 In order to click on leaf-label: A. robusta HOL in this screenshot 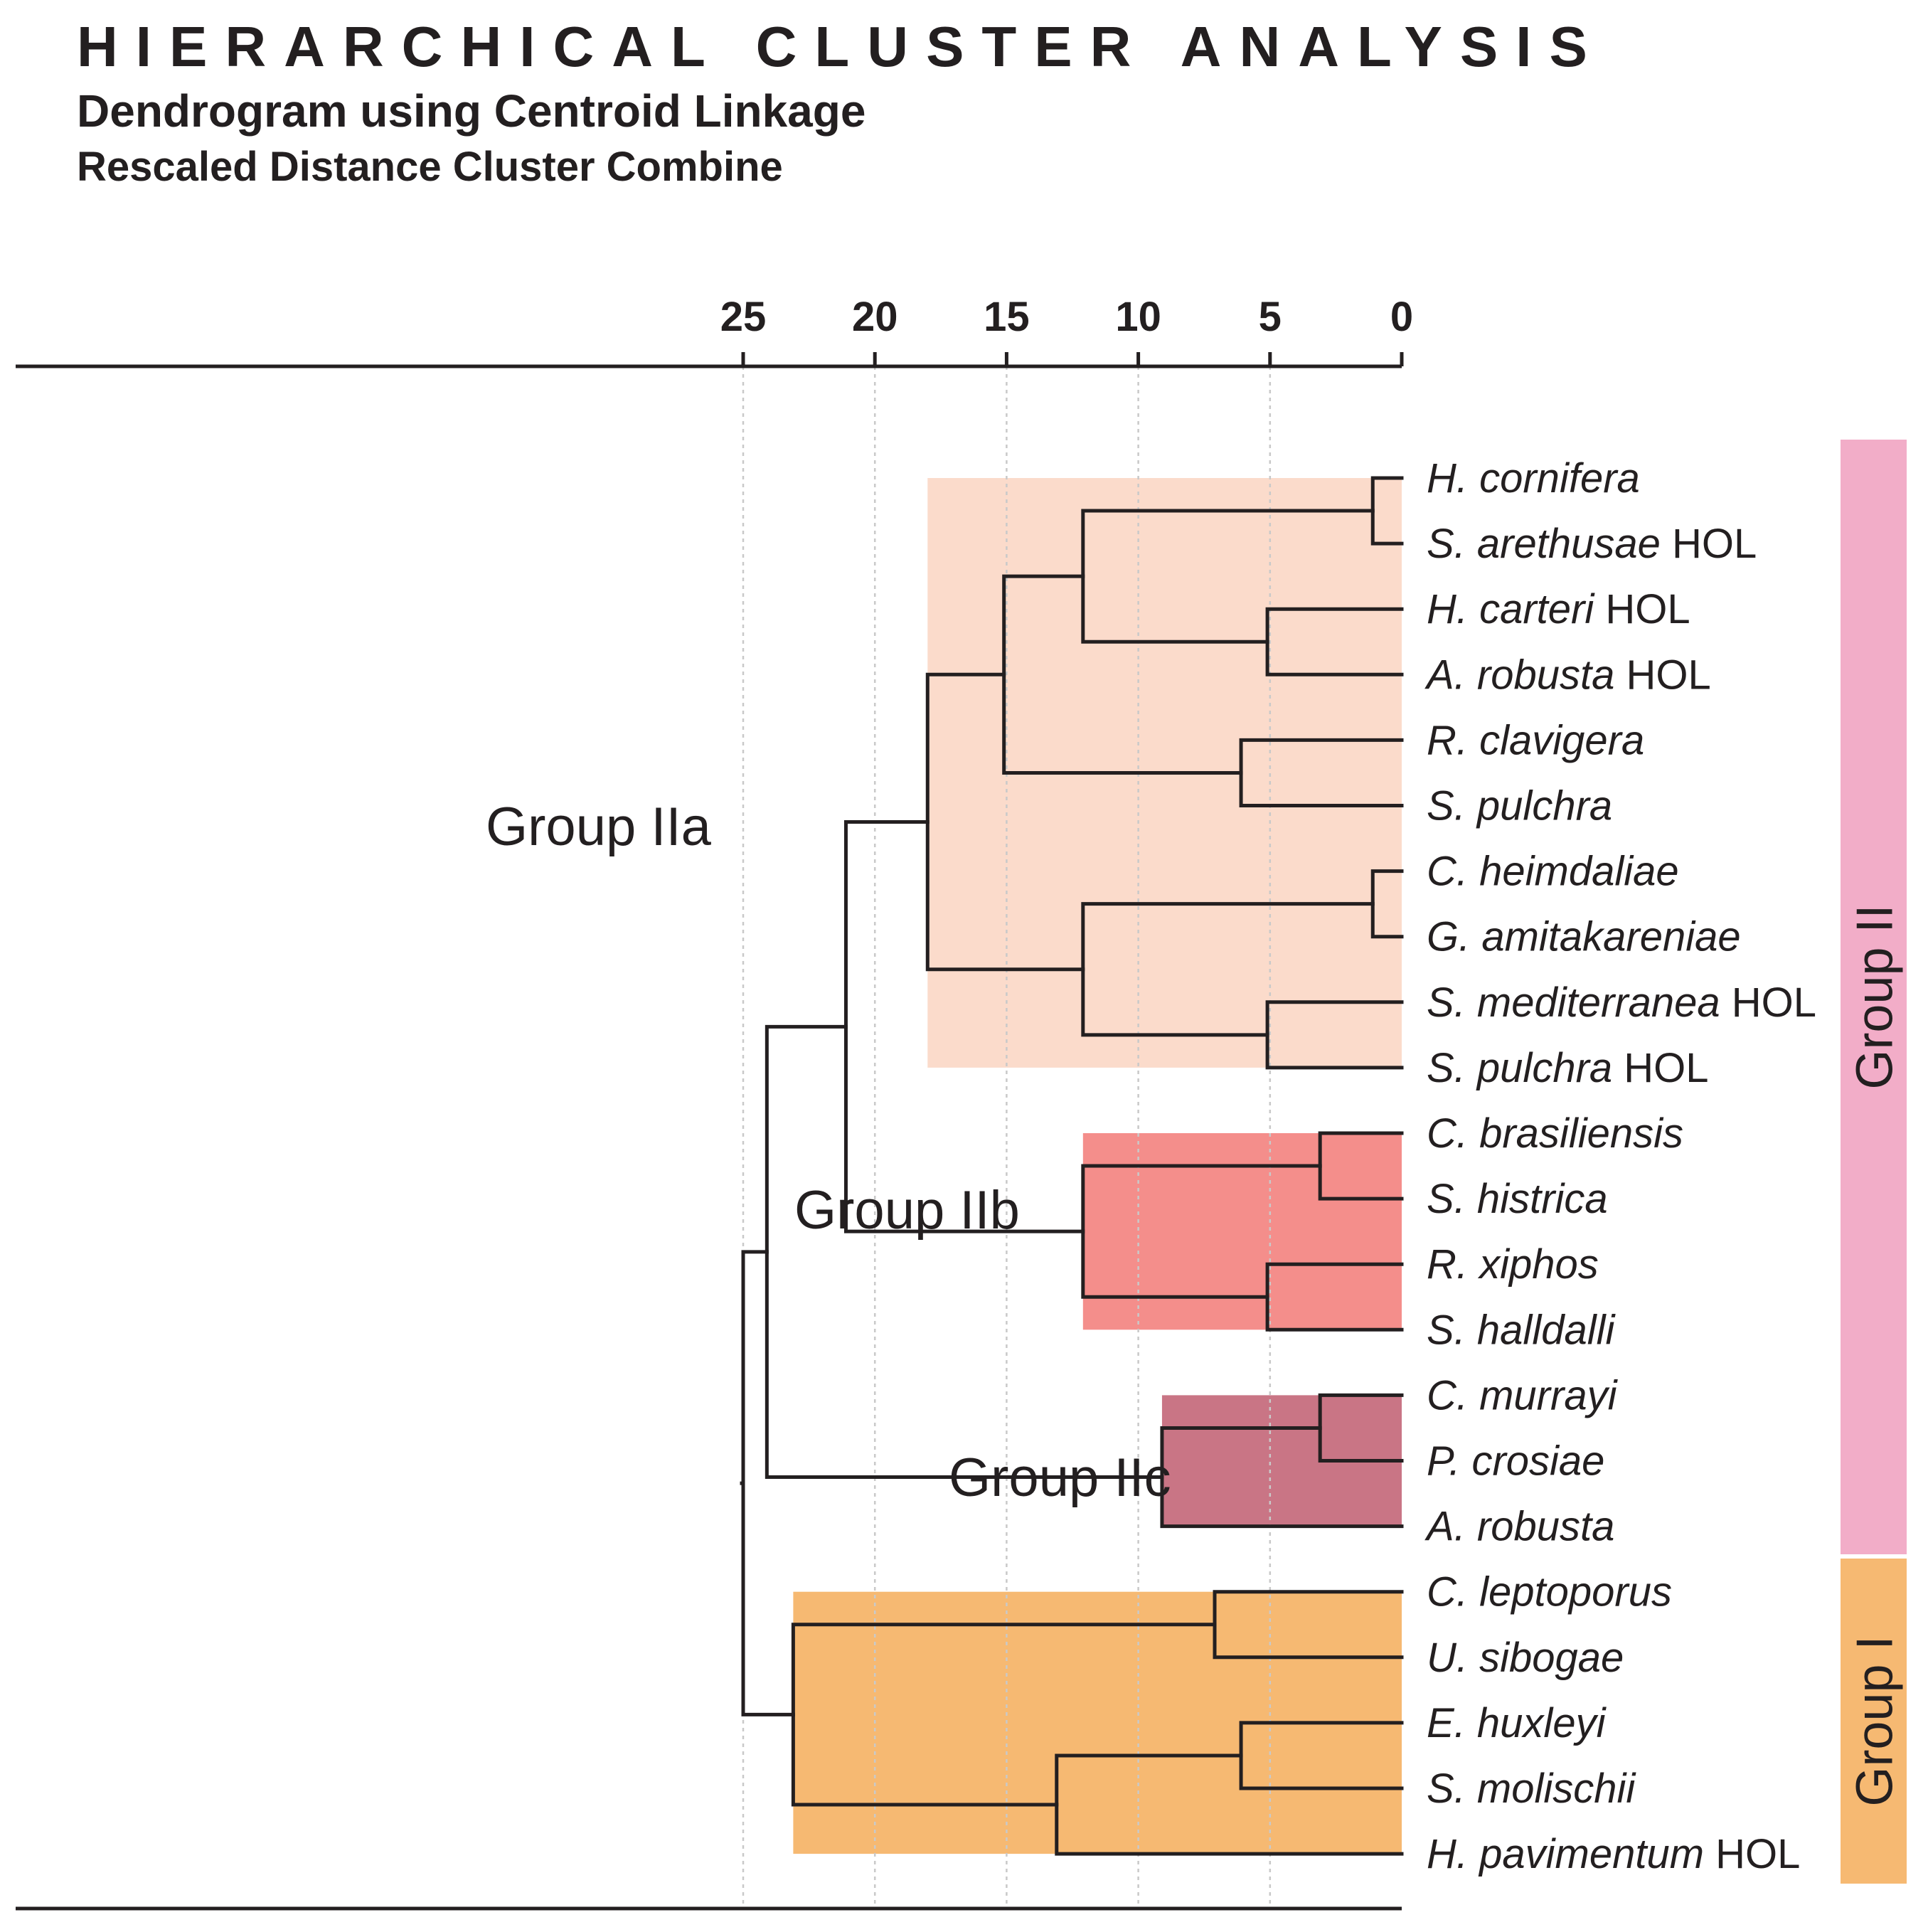, I will do `click(1567, 675)`.